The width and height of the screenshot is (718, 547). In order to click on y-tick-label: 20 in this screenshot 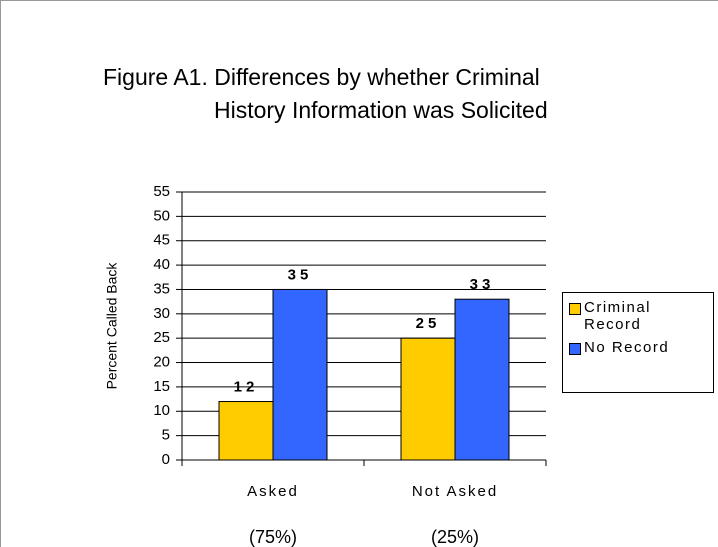, I will do `click(161, 362)`.